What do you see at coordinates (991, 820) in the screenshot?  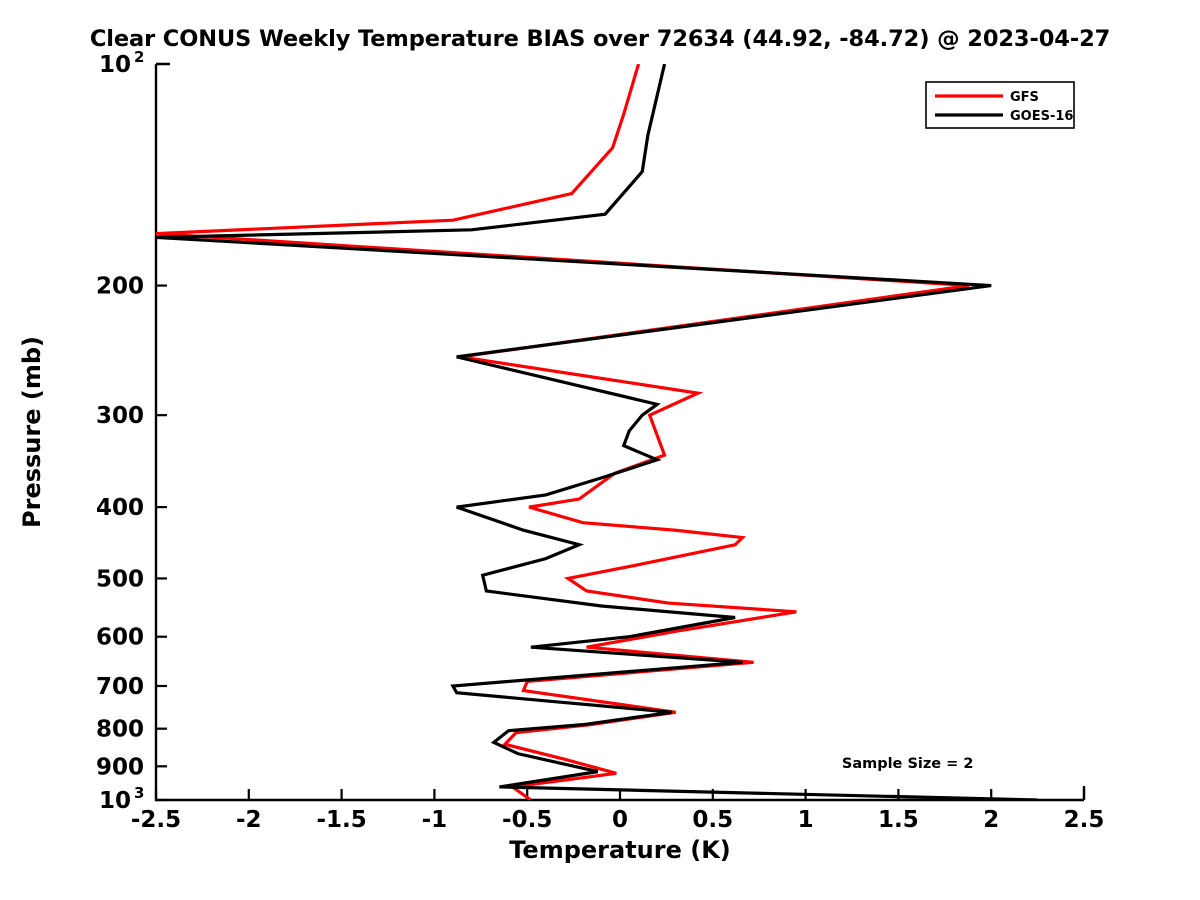 I see `x-tick-label: 2` at bounding box center [991, 820].